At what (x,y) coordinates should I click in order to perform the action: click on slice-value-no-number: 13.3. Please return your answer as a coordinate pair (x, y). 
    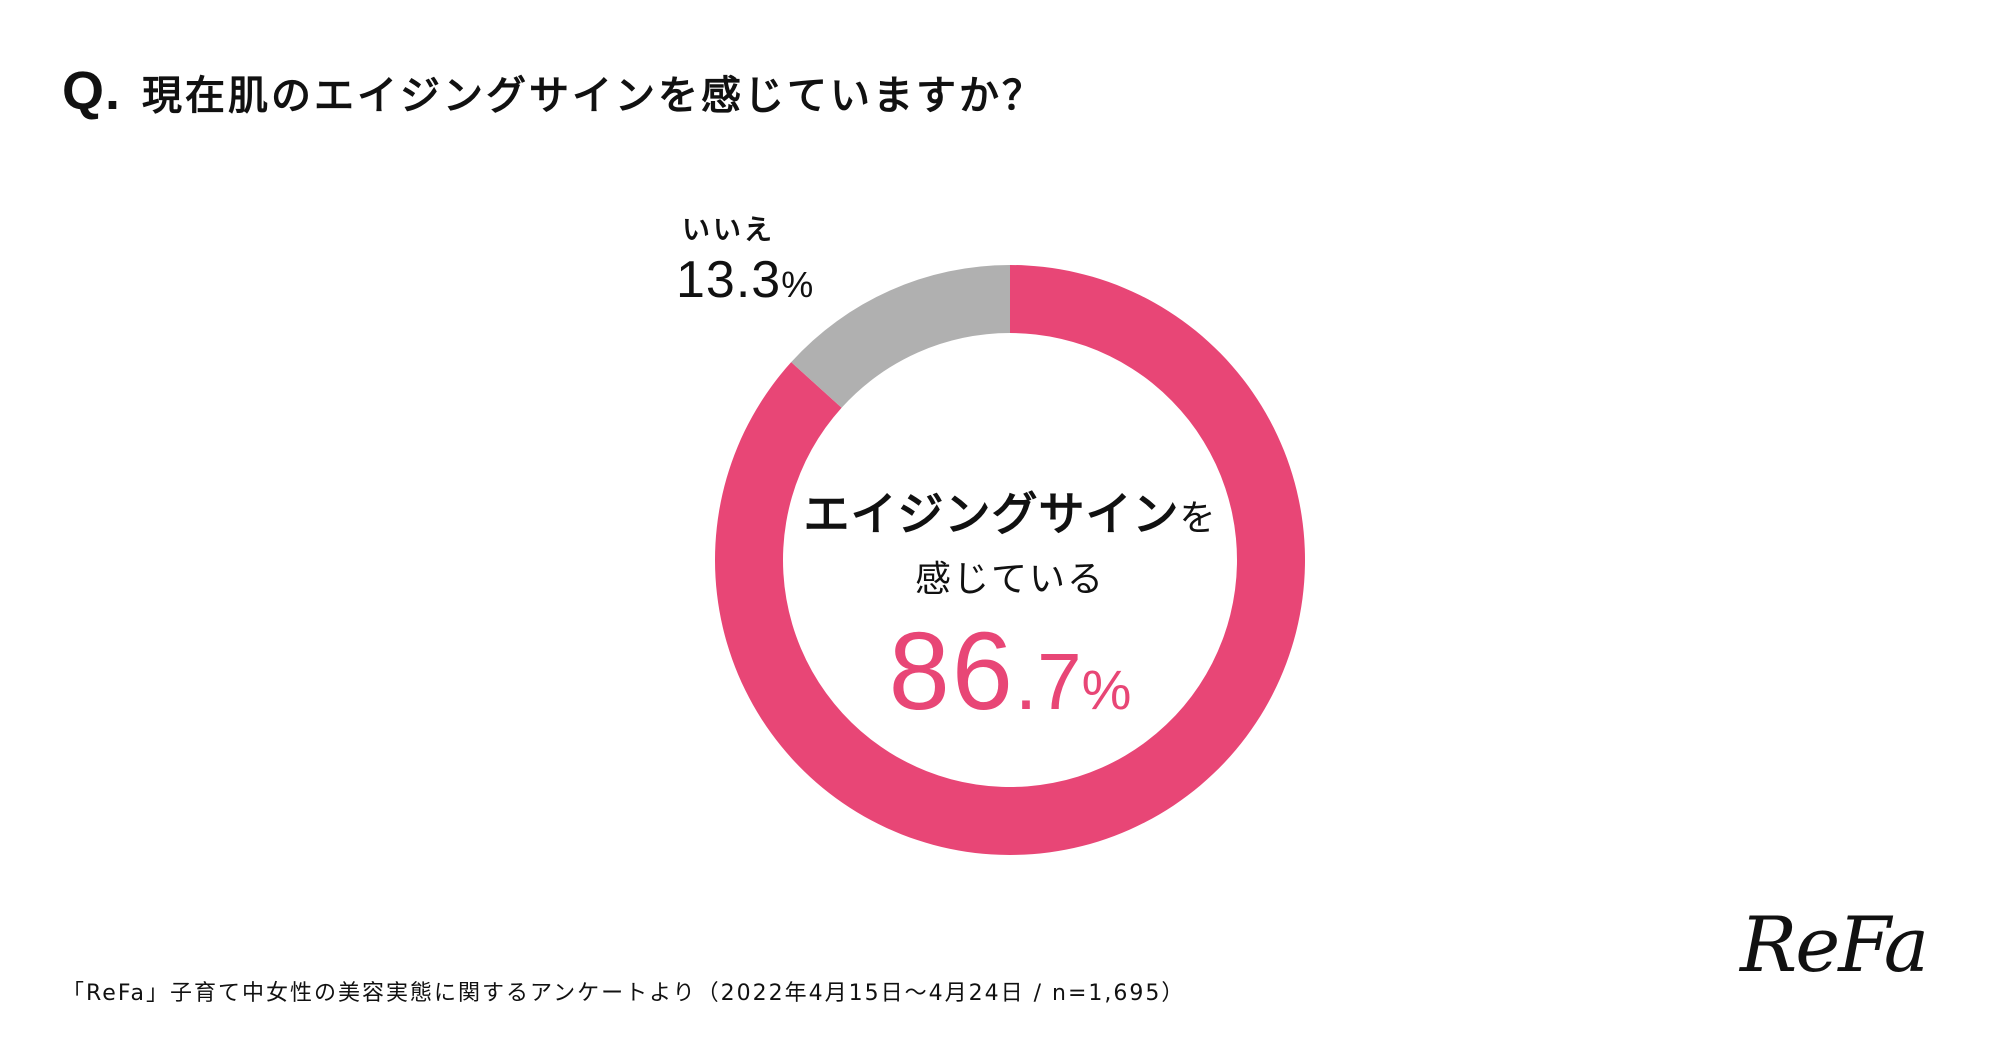
    Looking at the image, I should click on (729, 280).